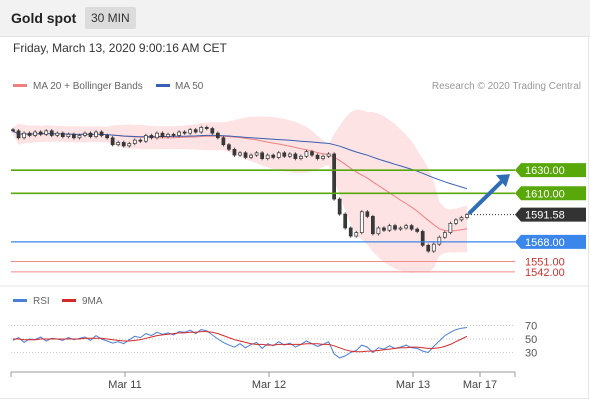 This screenshot has width=590, height=400. Describe the element at coordinates (124, 385) in the screenshot. I see `x-tick-label: Mar 11` at that location.